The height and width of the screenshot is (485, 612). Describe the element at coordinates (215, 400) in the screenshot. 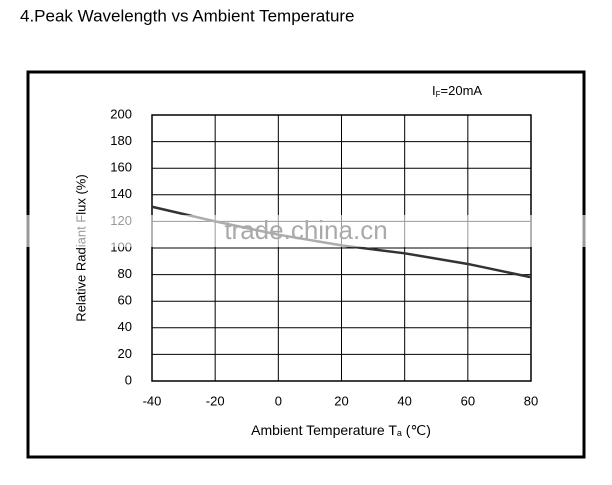

I see `x-tick-label: -20` at that location.